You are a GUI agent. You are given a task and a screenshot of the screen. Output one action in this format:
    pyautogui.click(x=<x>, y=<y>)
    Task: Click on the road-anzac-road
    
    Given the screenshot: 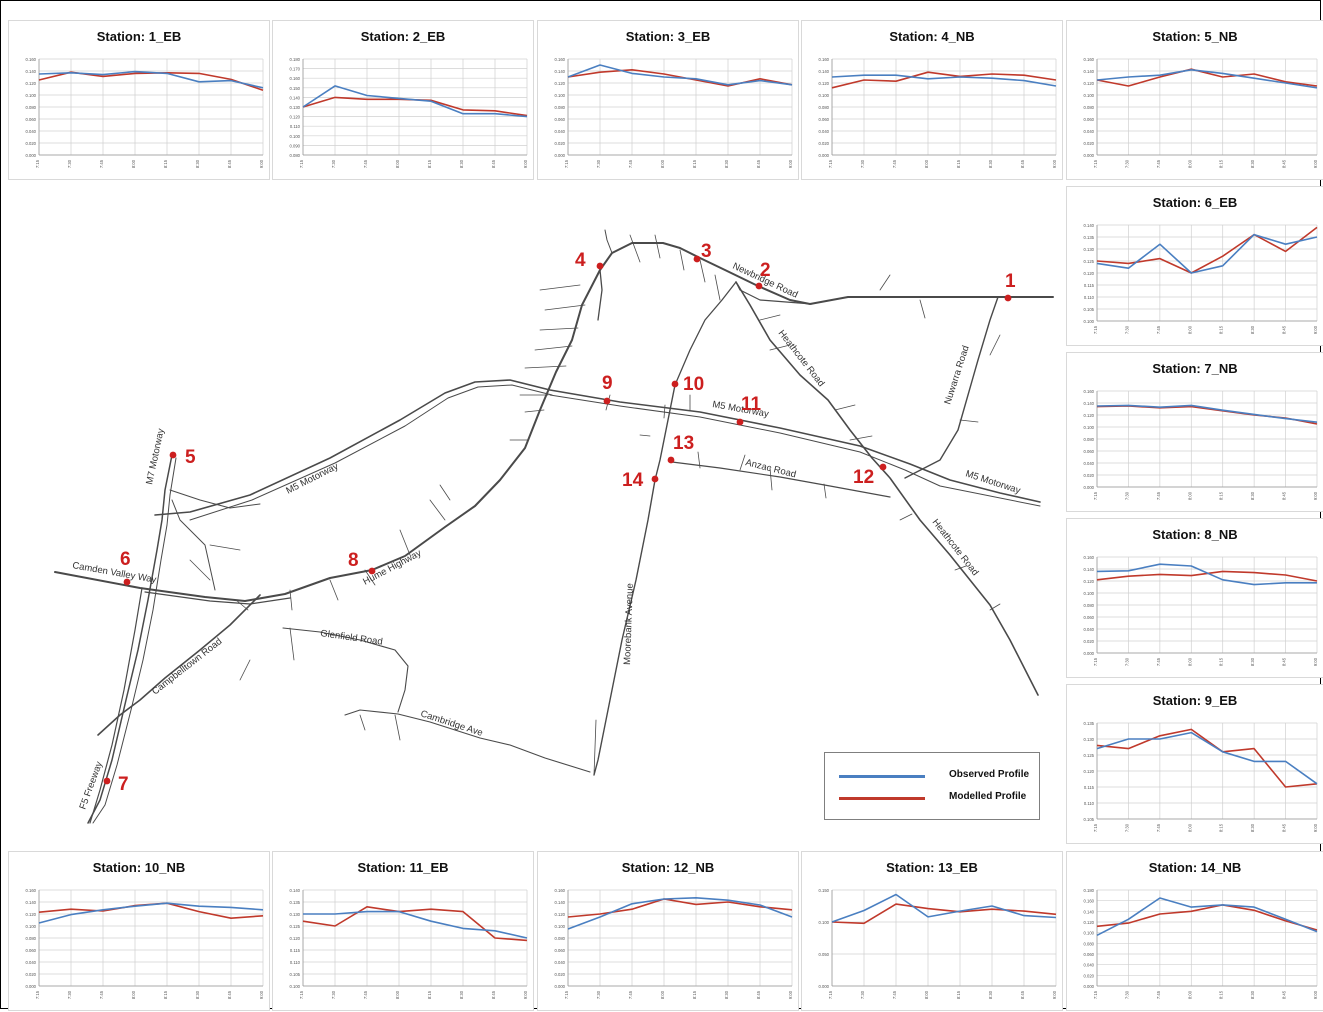 What is the action you would take?
    pyautogui.click(x=781, y=479)
    